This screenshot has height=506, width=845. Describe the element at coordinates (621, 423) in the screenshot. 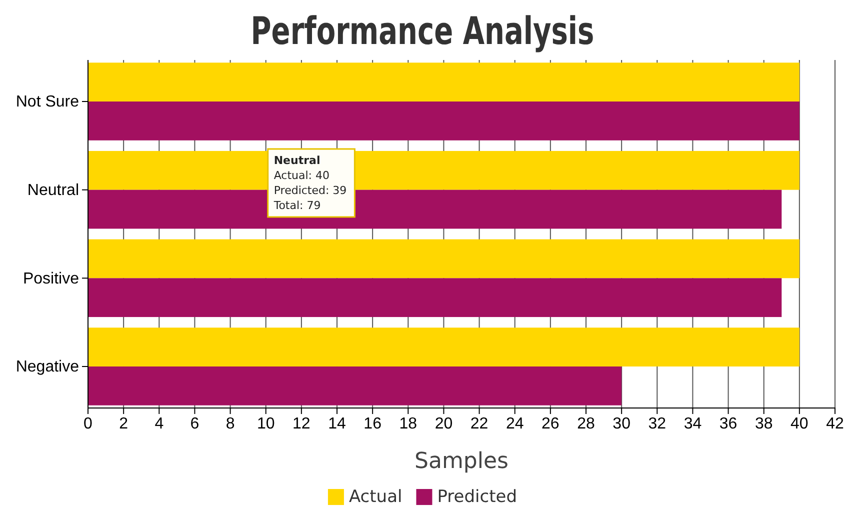

I see `x-tick-label: 30` at that location.